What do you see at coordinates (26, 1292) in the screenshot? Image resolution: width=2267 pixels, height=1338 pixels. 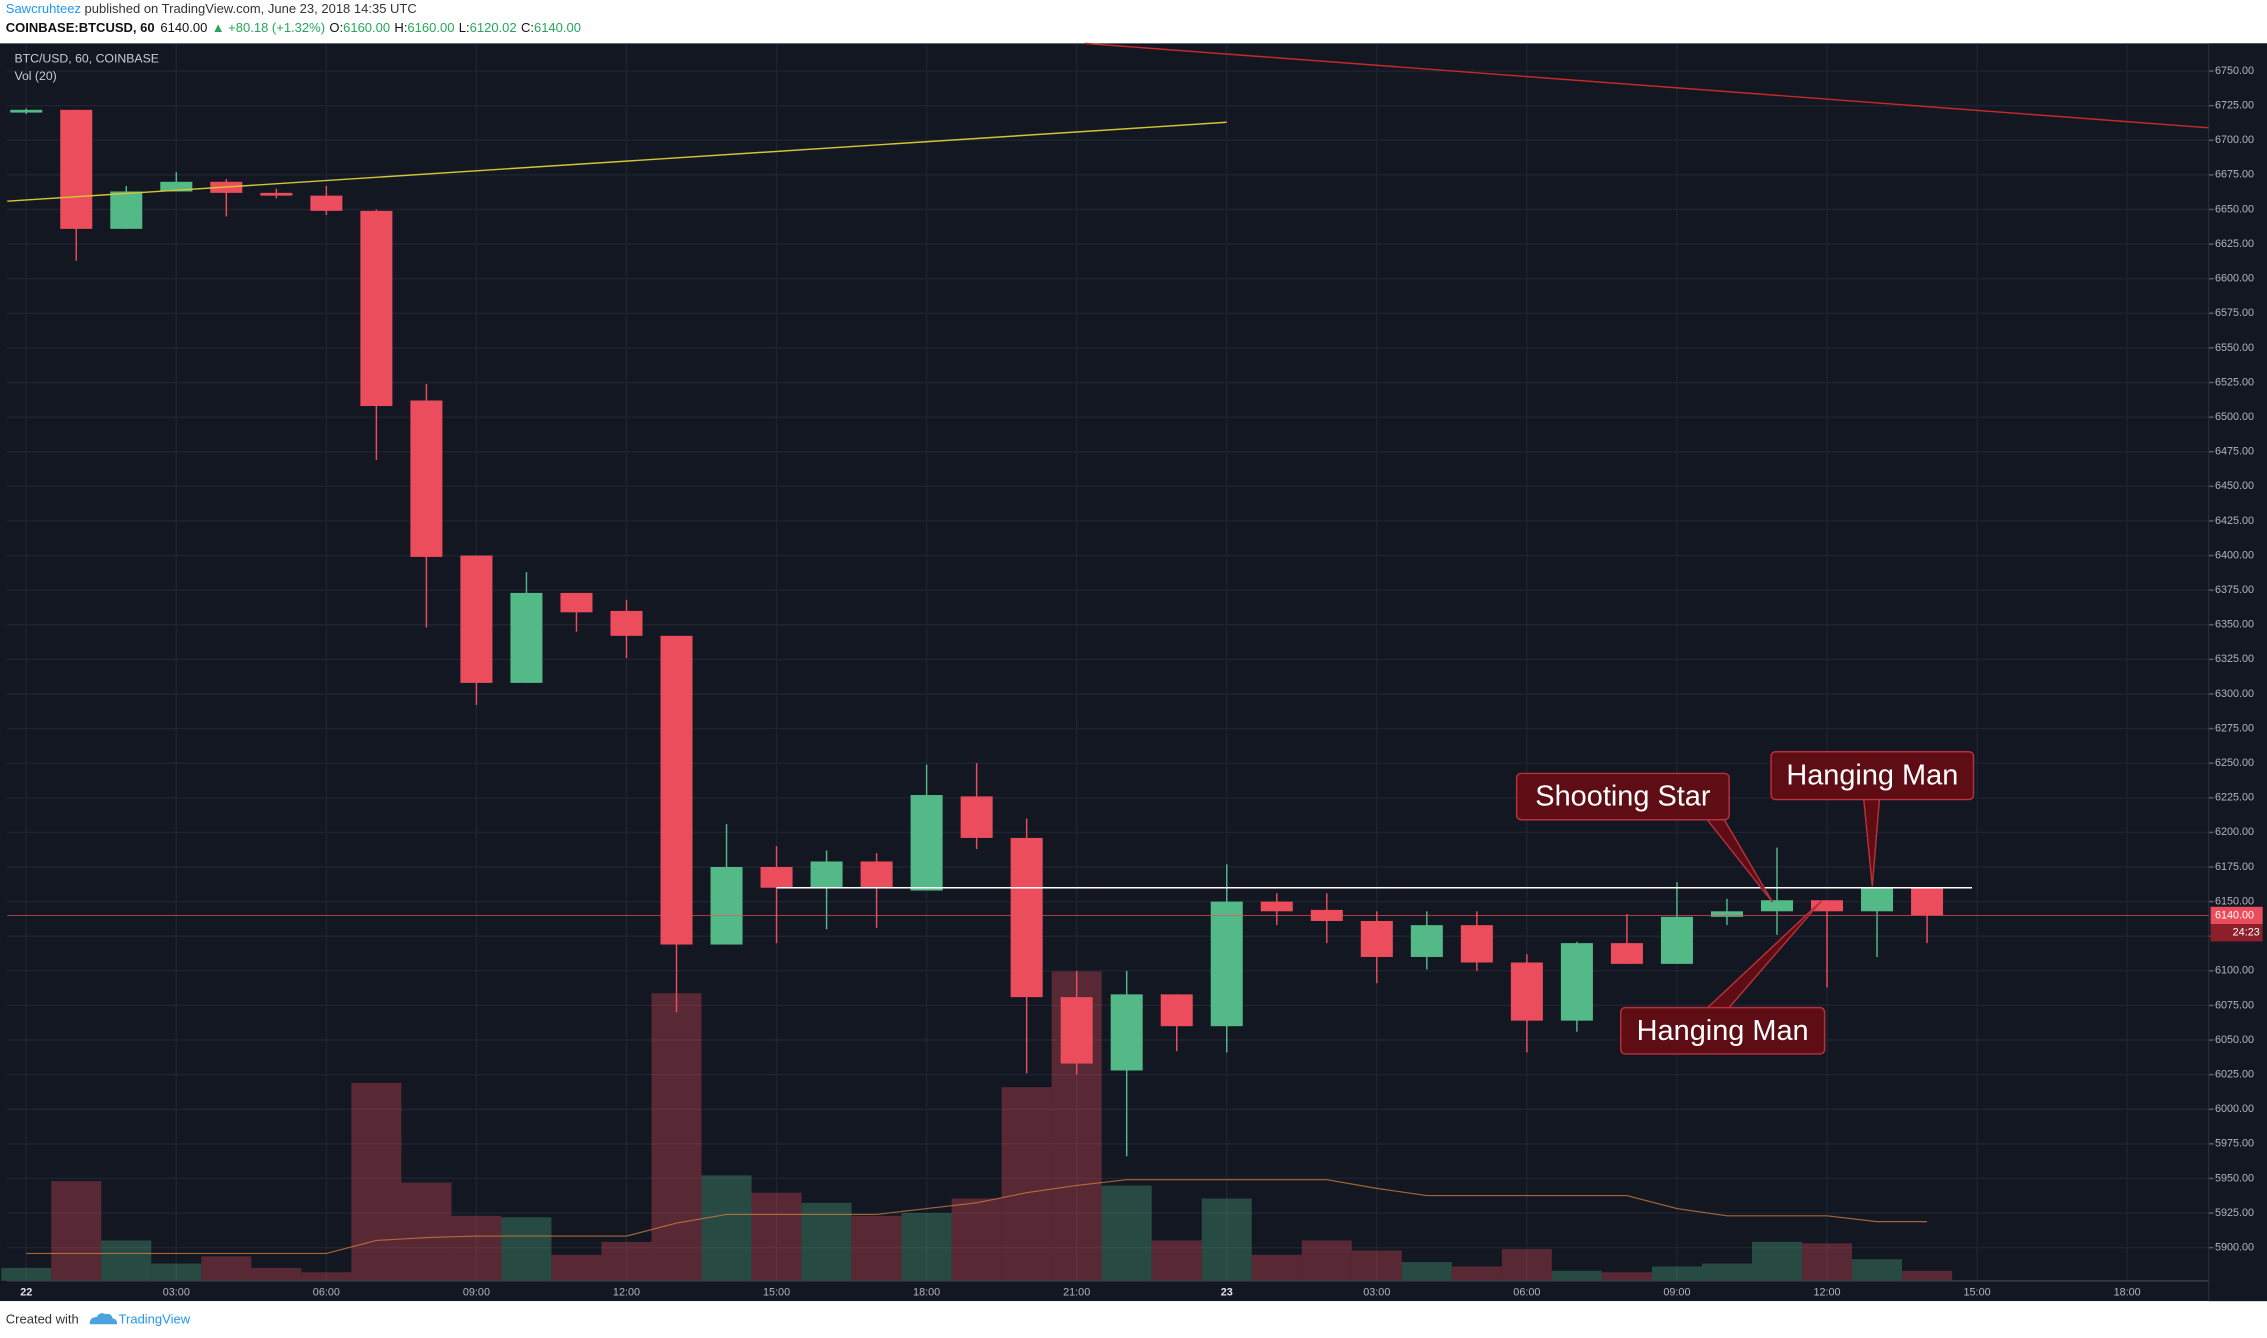 I see `x-tick-label: 22` at bounding box center [26, 1292].